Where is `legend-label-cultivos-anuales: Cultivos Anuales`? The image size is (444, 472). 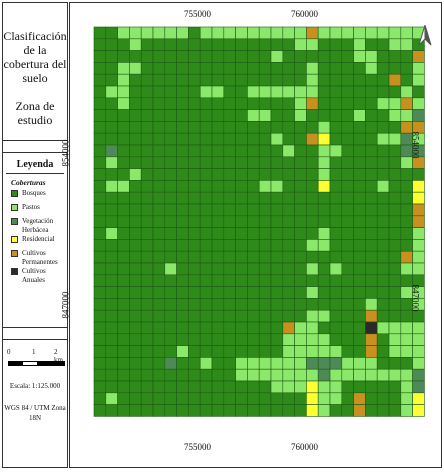 legend-label-cultivos-anuales: Cultivos Anuales is located at coordinates (34, 275).